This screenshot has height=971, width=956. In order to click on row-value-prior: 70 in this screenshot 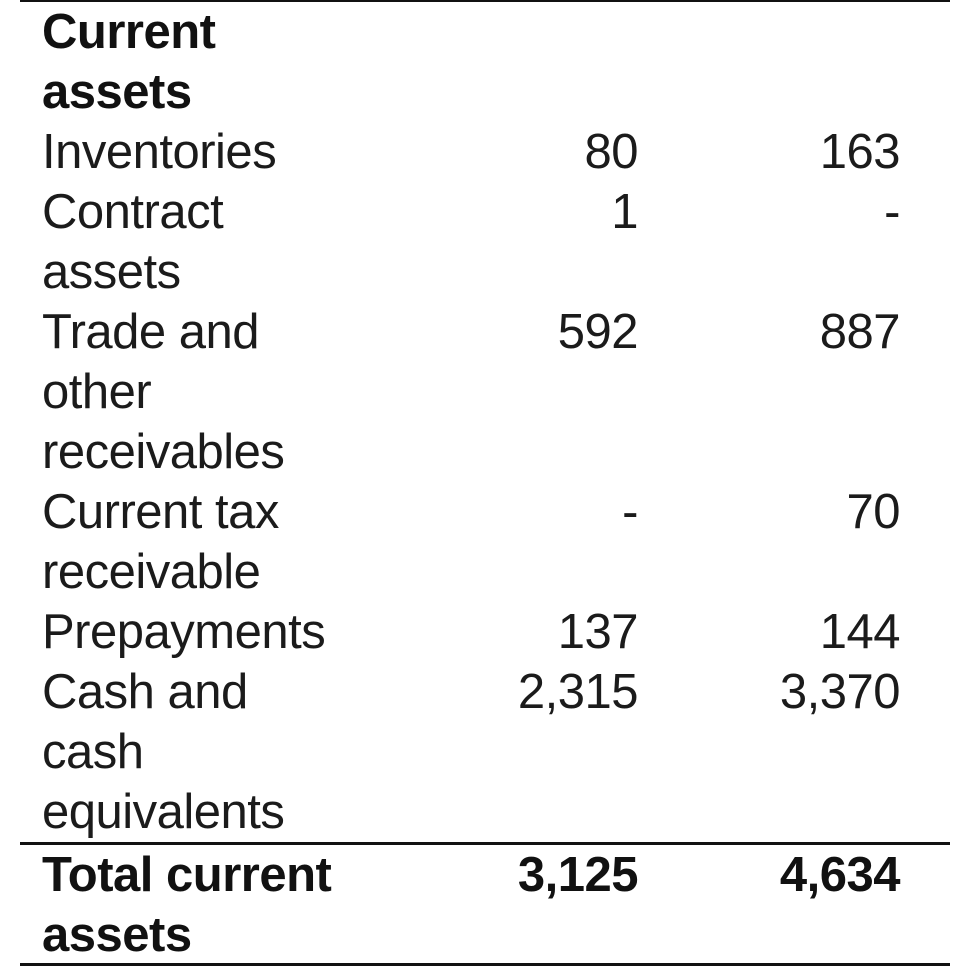, I will do `click(873, 512)`.